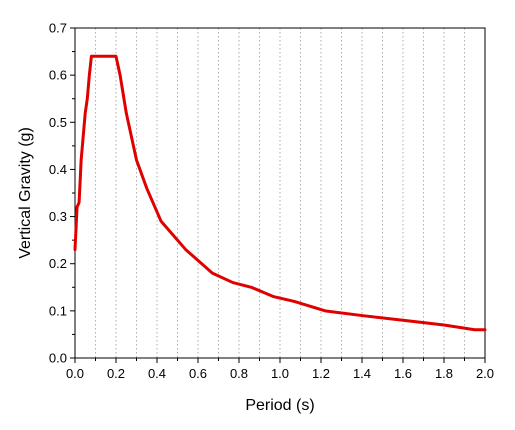 This screenshot has height=430, width=515. What do you see at coordinates (58, 216) in the screenshot?
I see `y-tick-label: 0.3` at bounding box center [58, 216].